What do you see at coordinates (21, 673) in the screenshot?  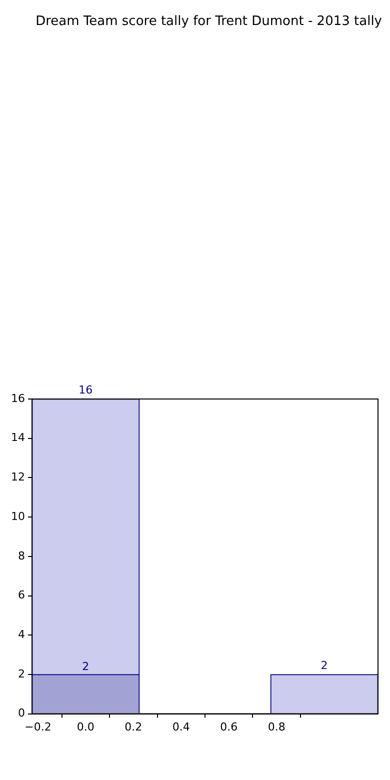 I see `y-tick-label: 2` at bounding box center [21, 673].